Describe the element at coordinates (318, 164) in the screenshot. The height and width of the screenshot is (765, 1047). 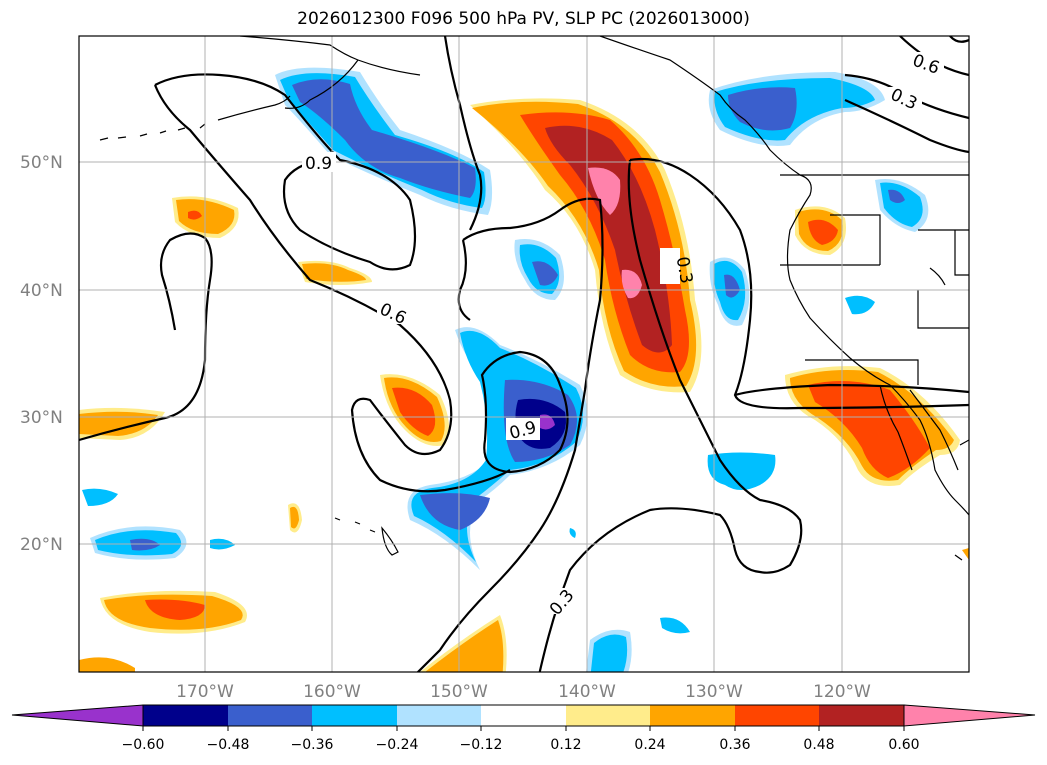
I see `contour-label-09-alaska: 0.9` at that location.